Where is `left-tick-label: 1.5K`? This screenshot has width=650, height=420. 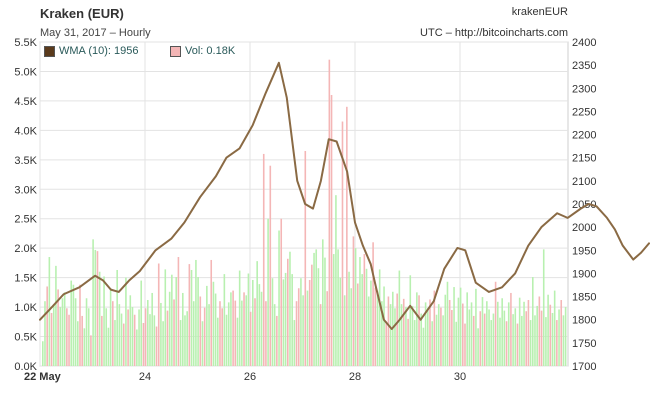 left-tick-label: 1.5K is located at coordinates (25, 279).